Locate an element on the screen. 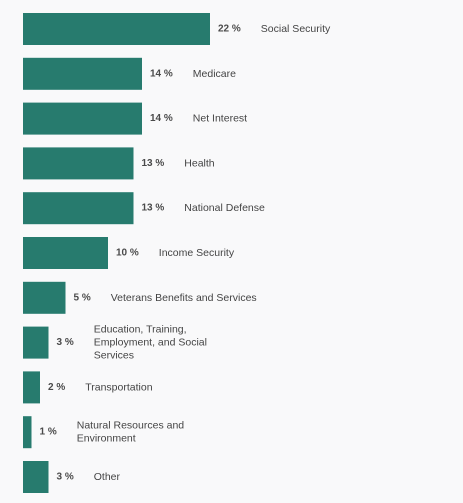 This screenshot has height=503, width=463. bar-category-label: Social Security is located at coordinates (296, 29).